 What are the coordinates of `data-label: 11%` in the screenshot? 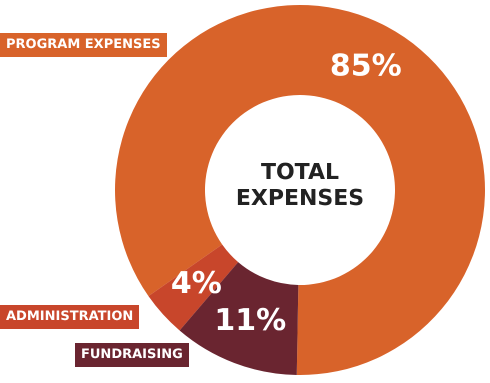 It's located at (250, 320).